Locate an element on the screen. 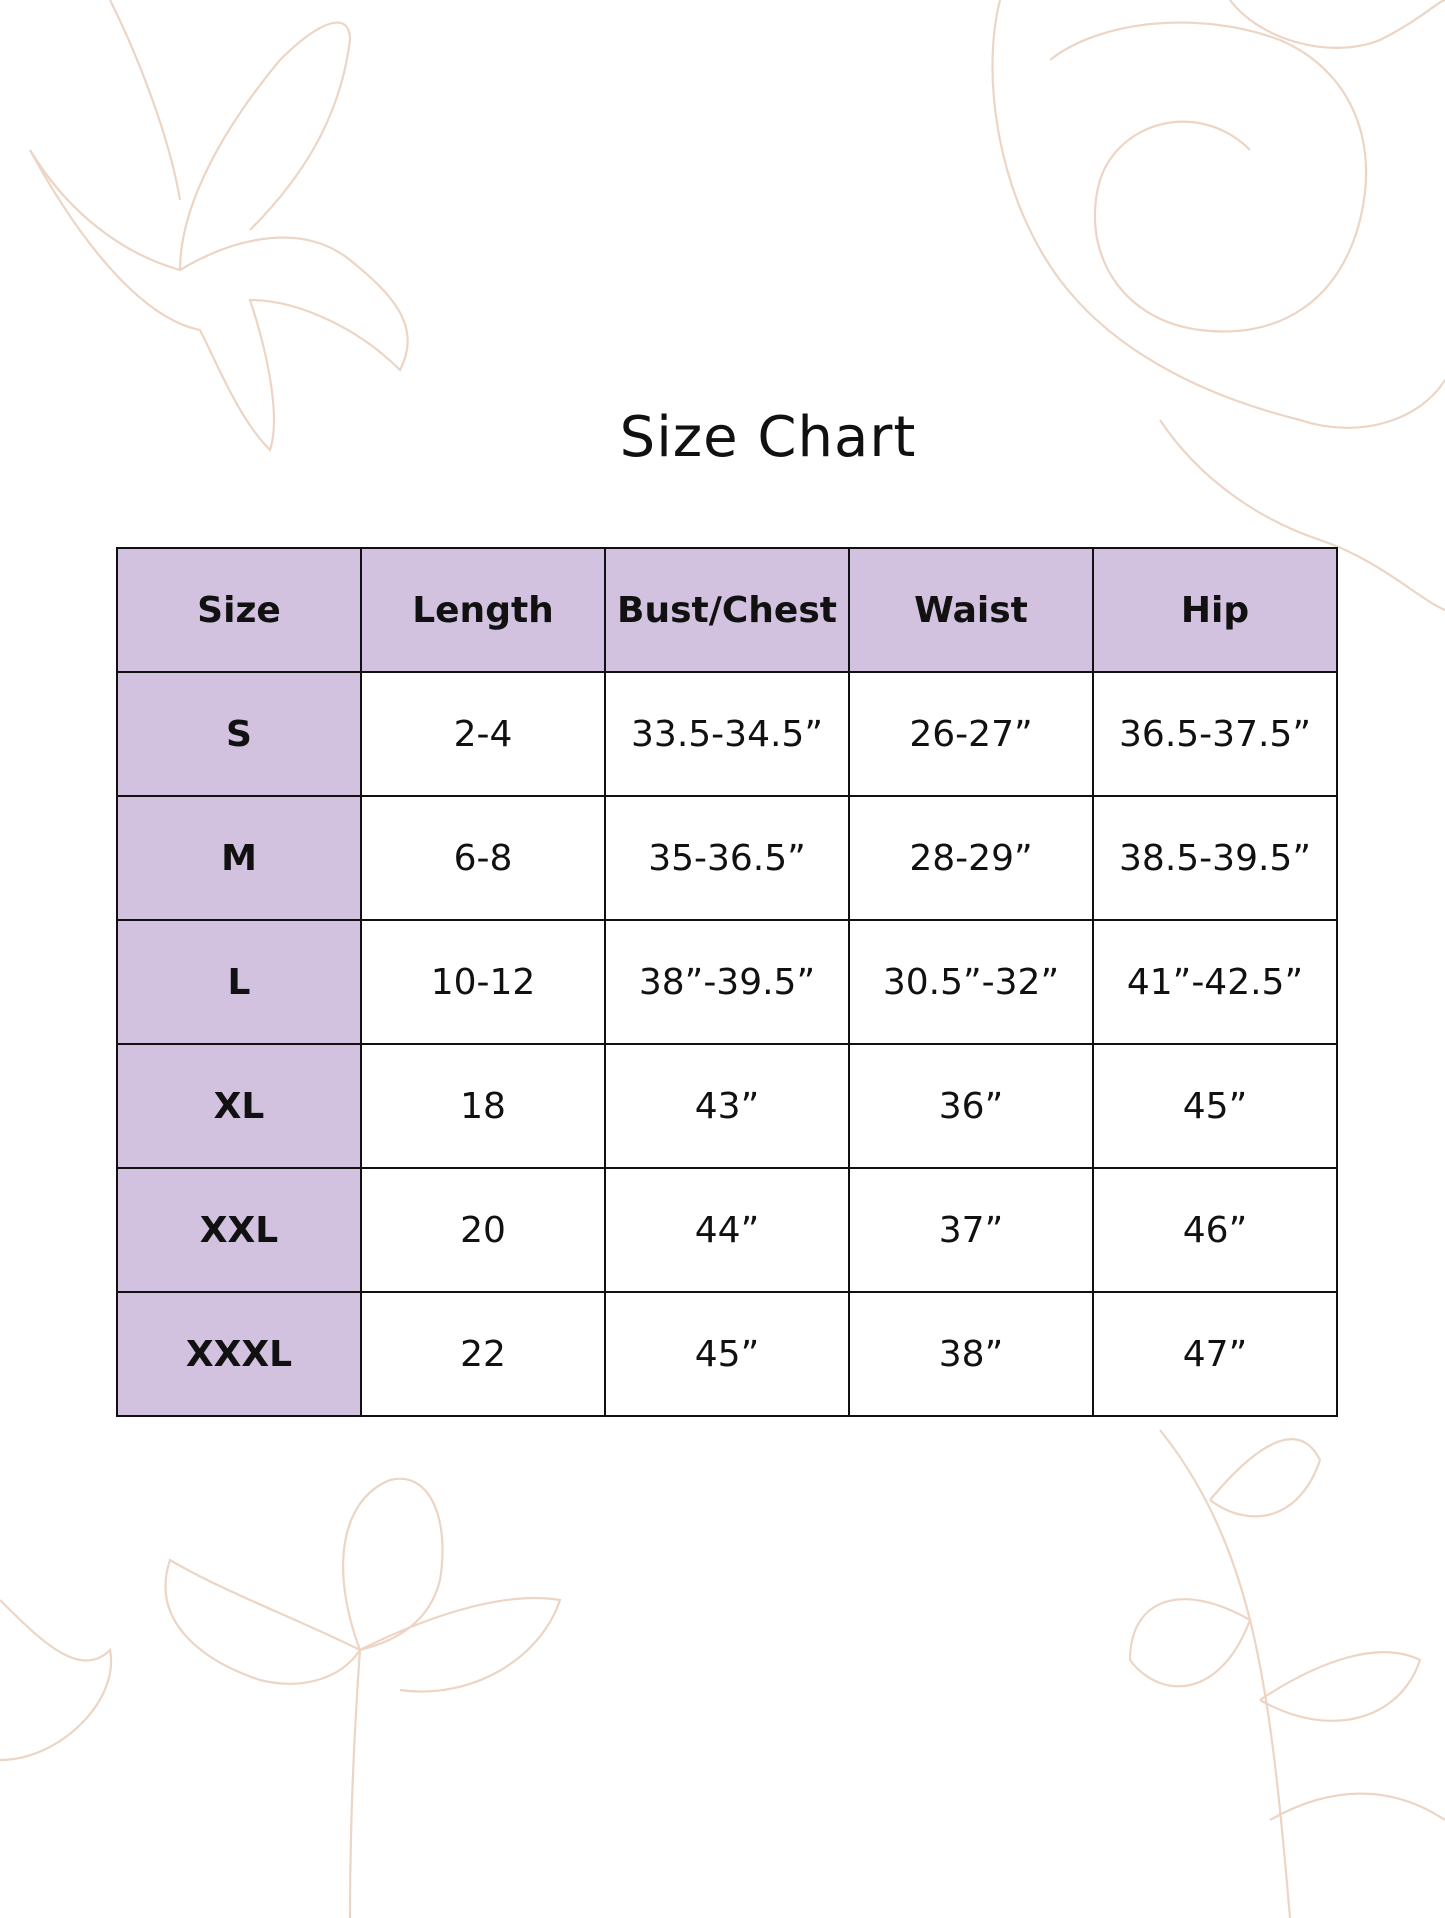 This screenshot has height=1918, width=1445. header-waist: Waist is located at coordinates (971, 610).